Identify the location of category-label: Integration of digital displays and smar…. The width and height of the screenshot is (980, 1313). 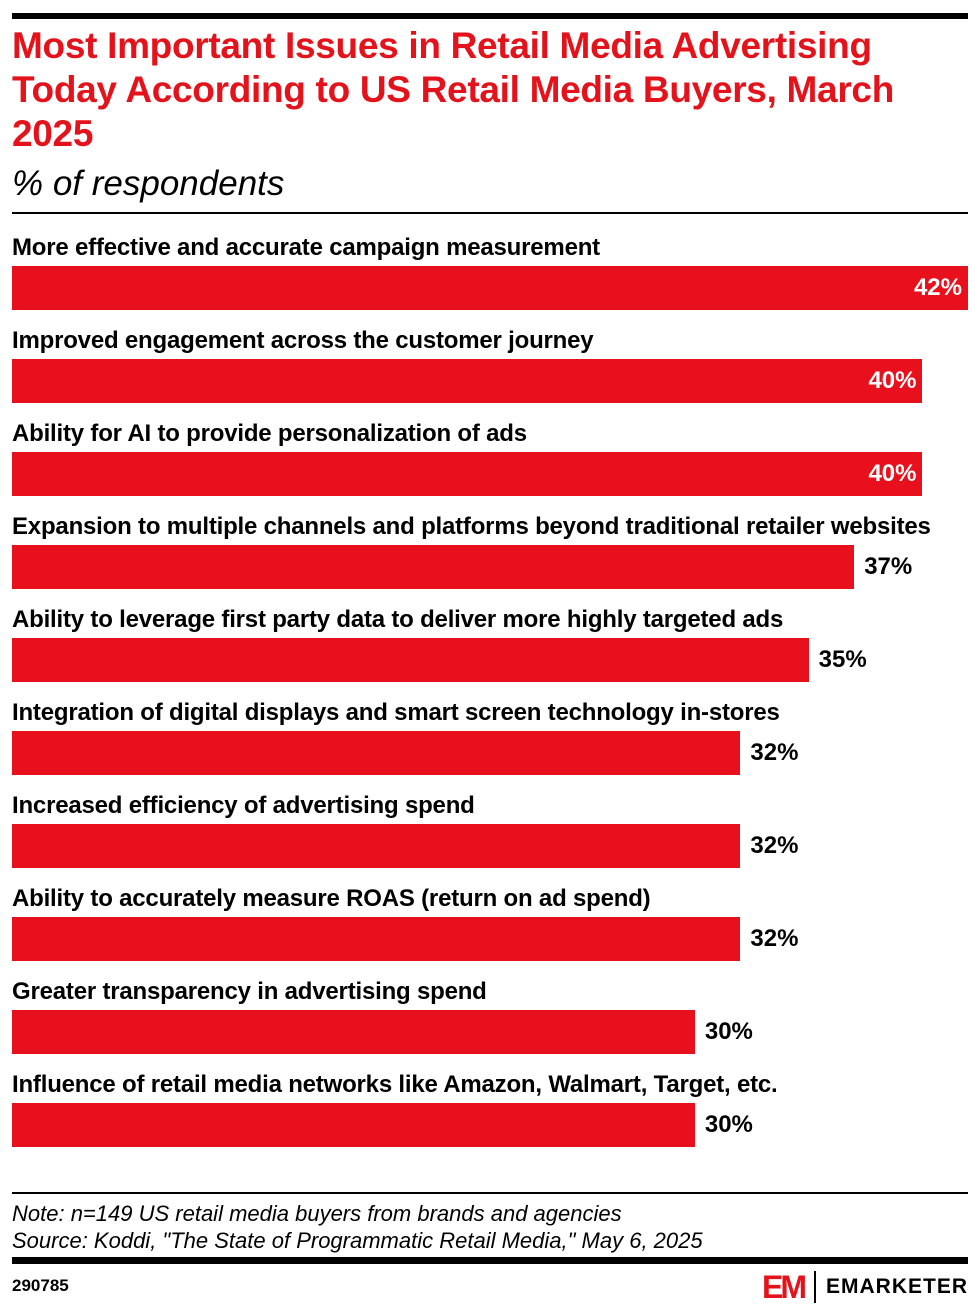
(396, 712).